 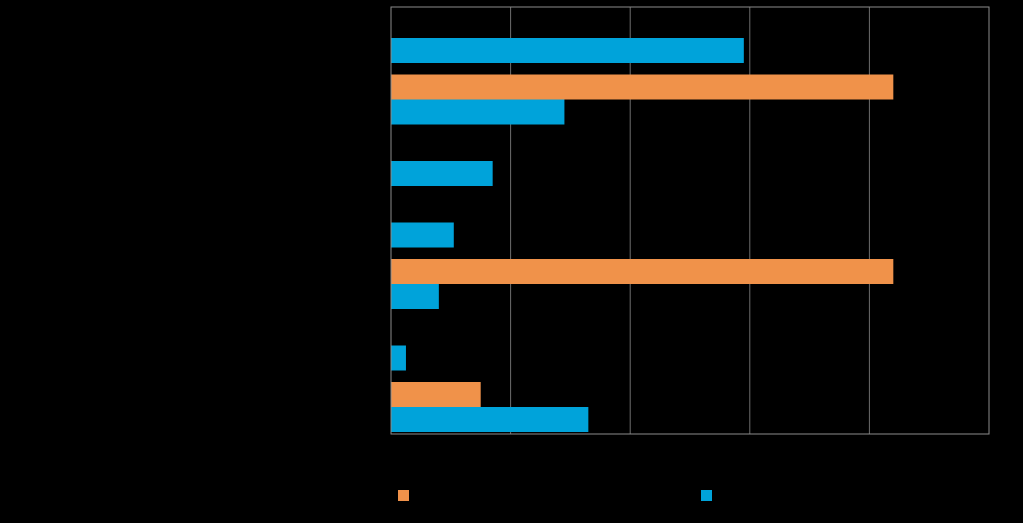 I want to click on bar-series1-category1, so click(x=478, y=112).